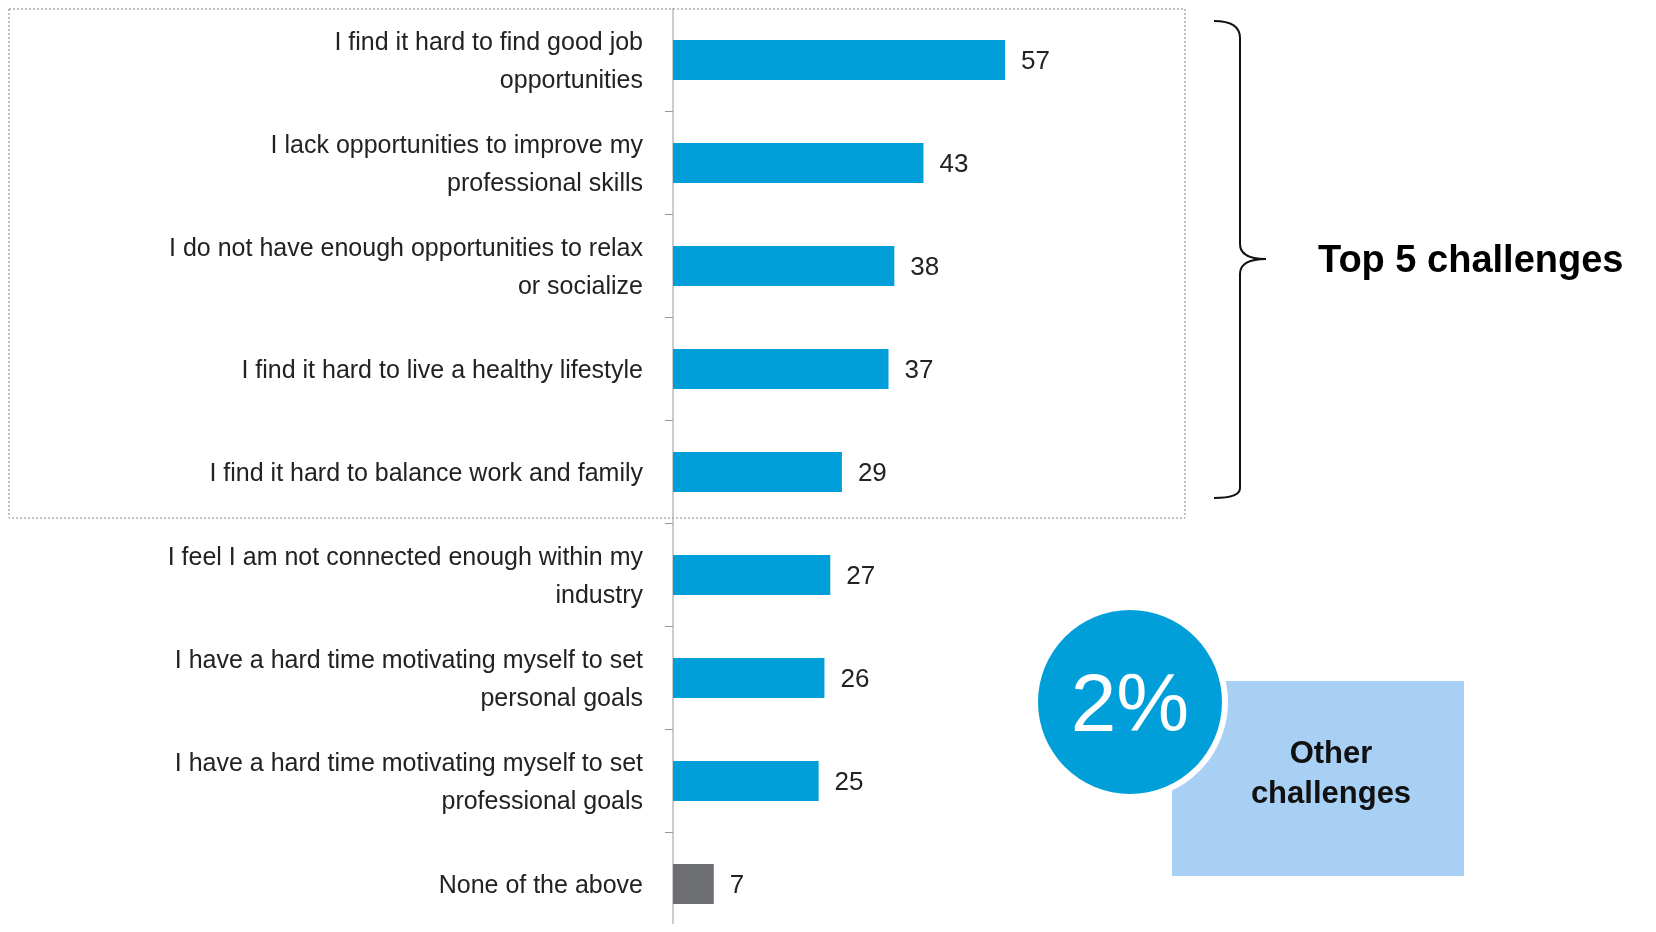  Describe the element at coordinates (426, 471) in the screenshot. I see `y-tick-label: I find it hard to balance work and family` at that location.